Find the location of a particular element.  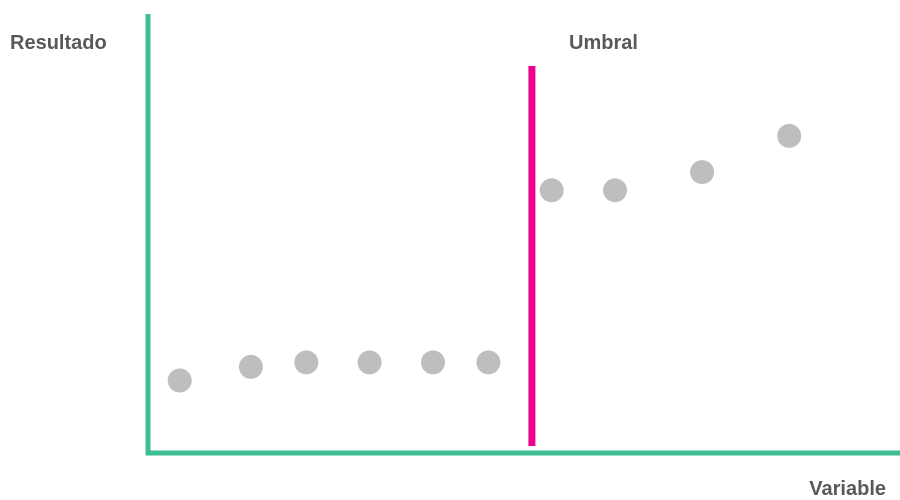

x-axis-label: Variable is located at coordinates (847, 489).